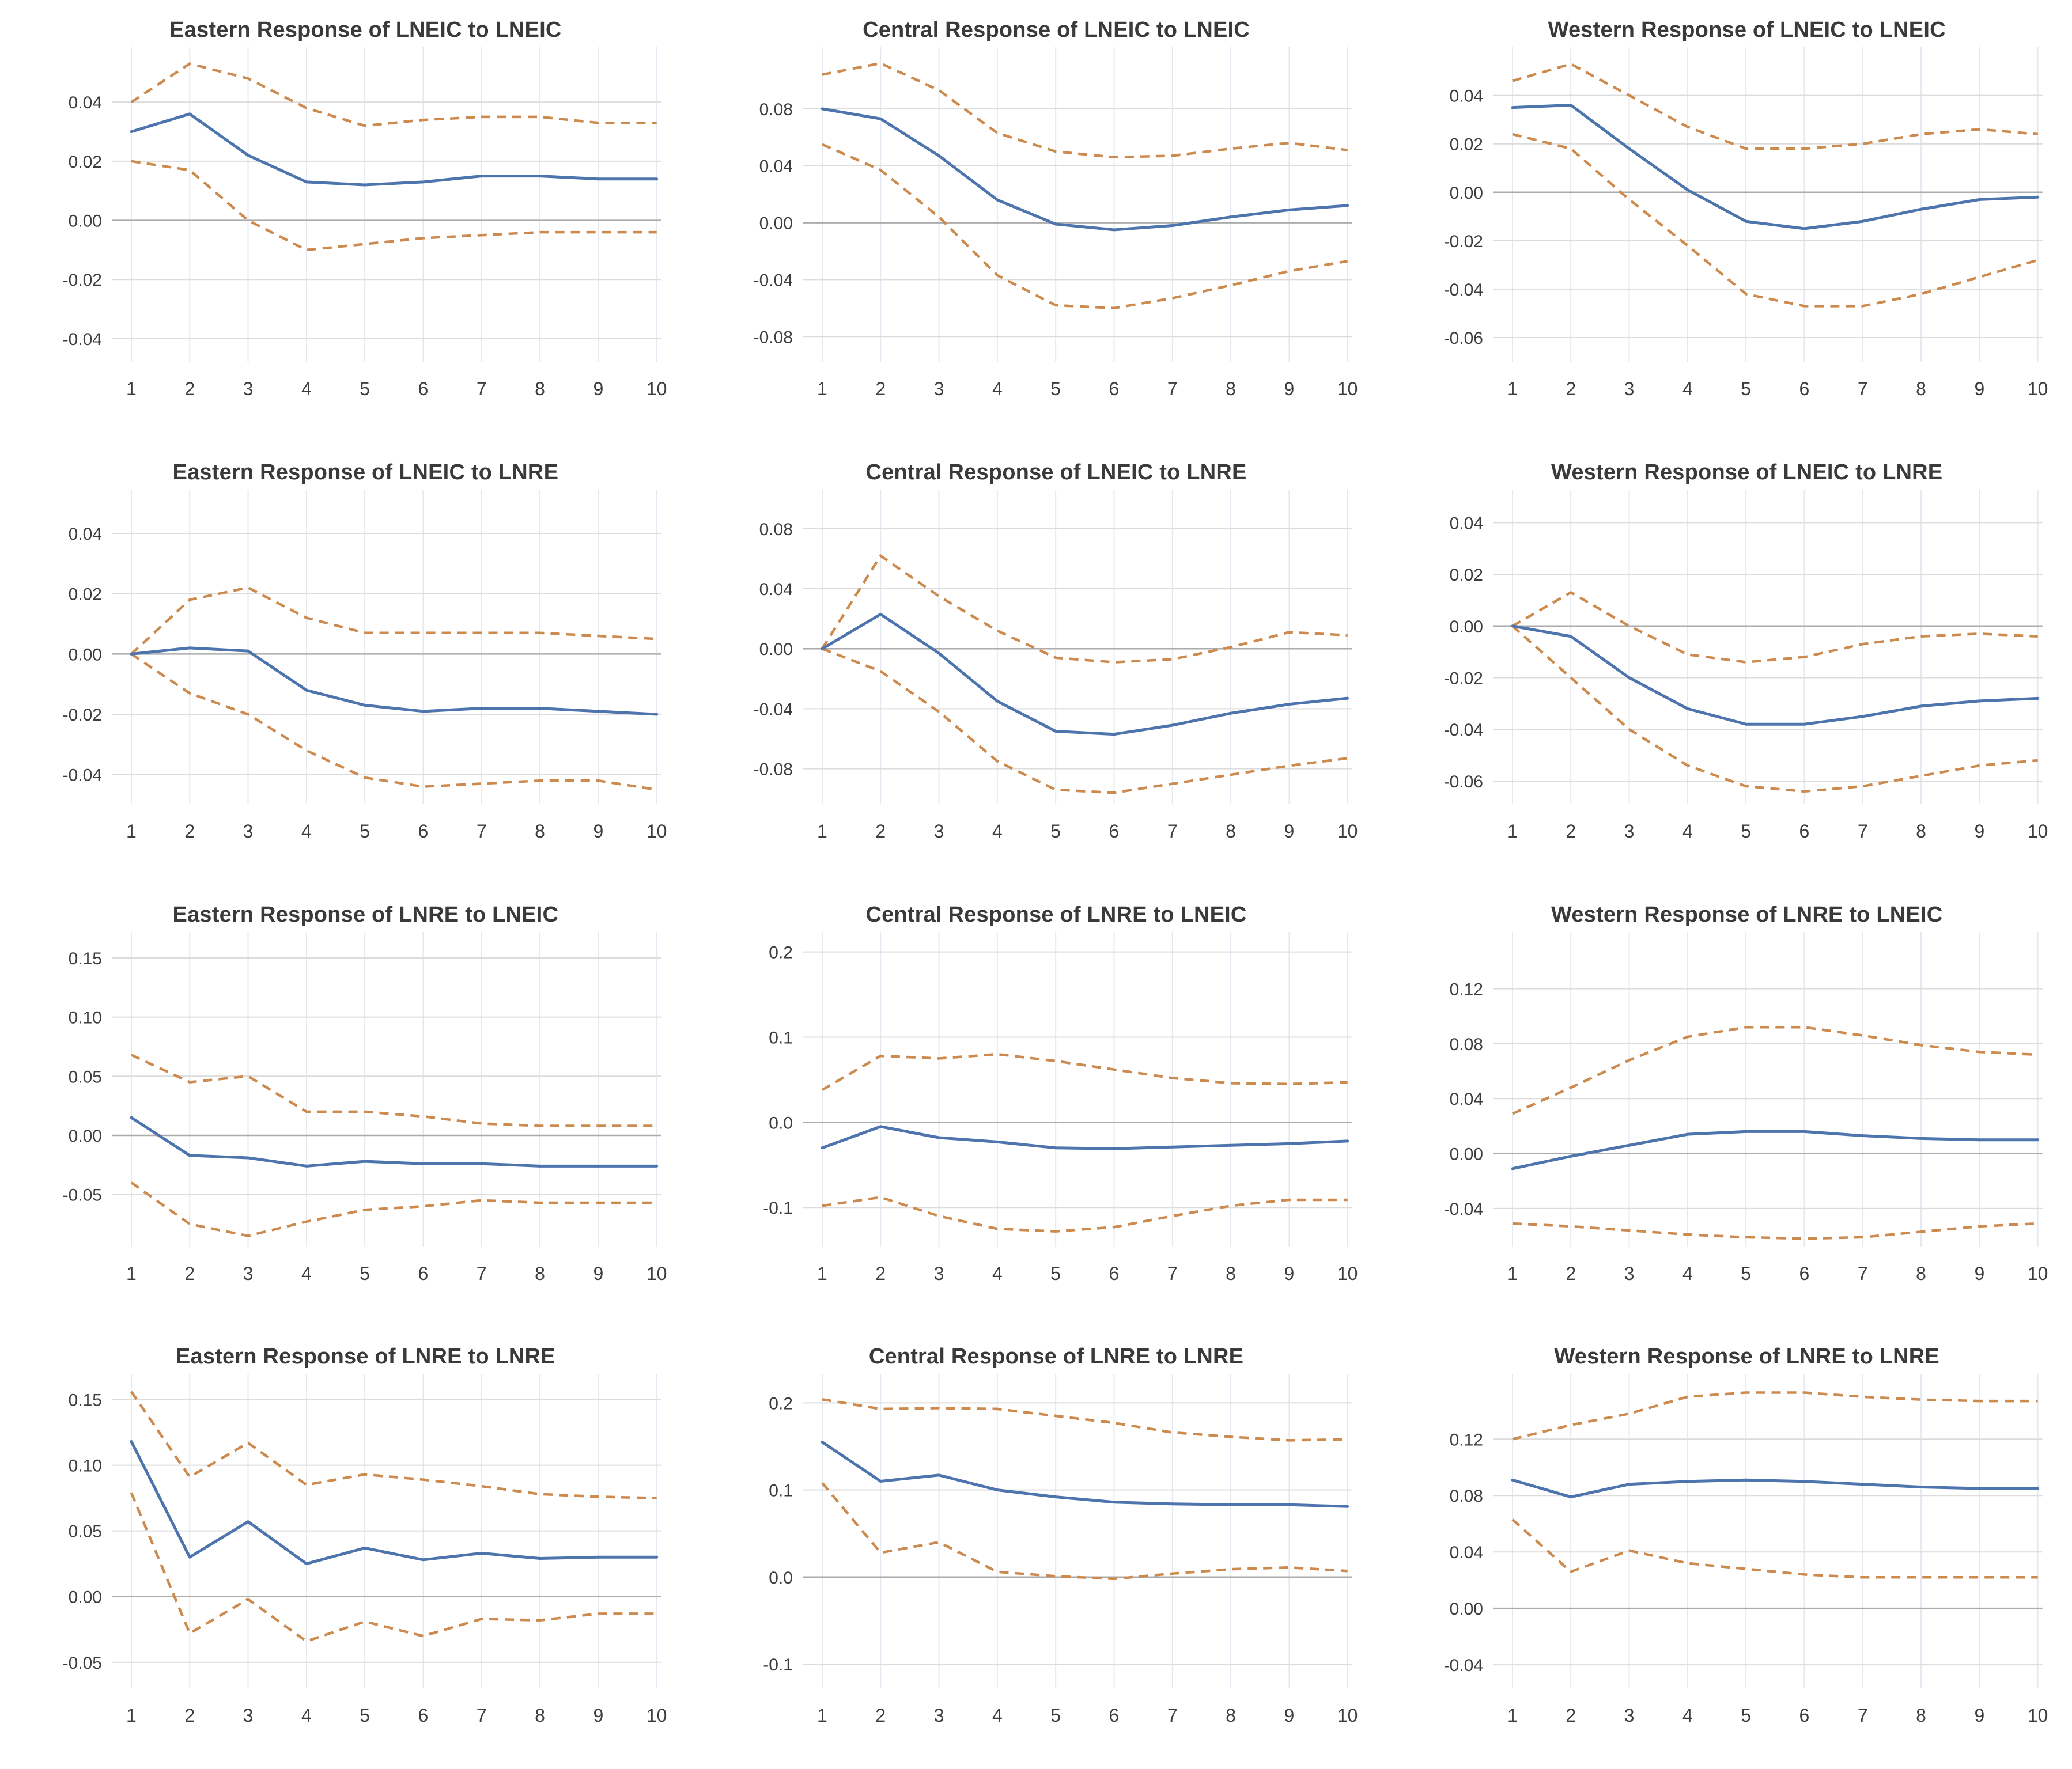 Image resolution: width=2072 pixels, height=1769 pixels. What do you see at coordinates (1056, 914) in the screenshot?
I see `chart-title: Central Response of LNRE to LNEIC` at bounding box center [1056, 914].